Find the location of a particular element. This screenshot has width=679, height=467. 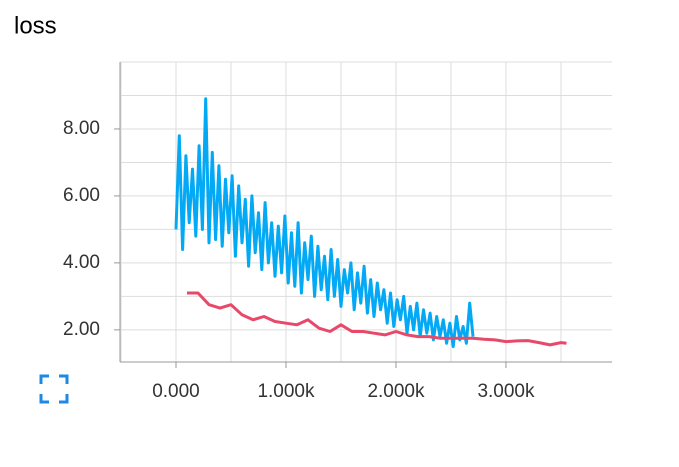

x-tick-label: 1.000k is located at coordinates (286, 391).